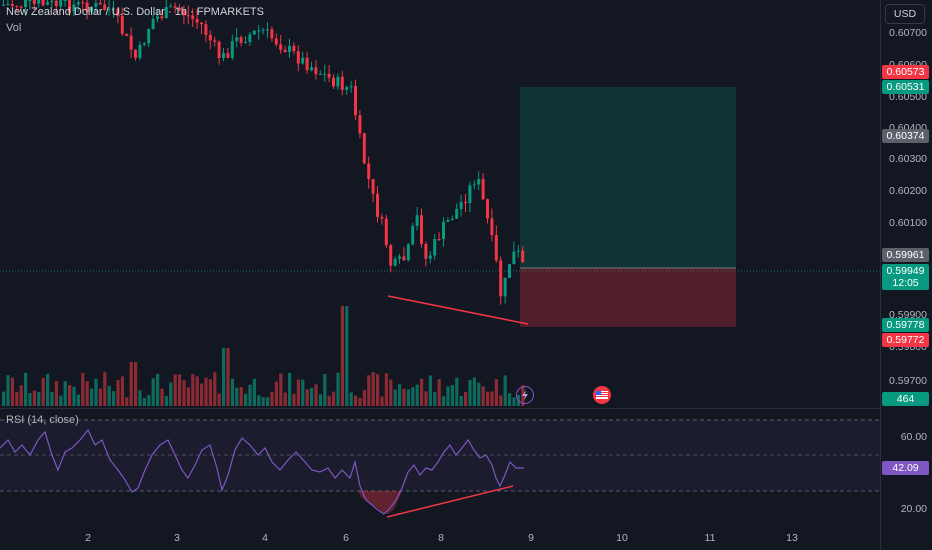 The height and width of the screenshot is (550, 932). Describe the element at coordinates (905, 255) in the screenshot. I see `label-last-close: 0.59961` at that location.